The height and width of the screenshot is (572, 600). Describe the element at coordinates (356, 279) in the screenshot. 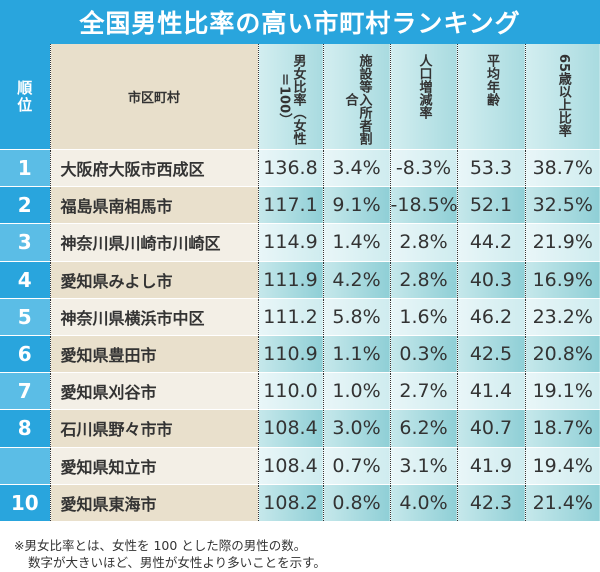

I see `value-cell: 4.2%` at that location.